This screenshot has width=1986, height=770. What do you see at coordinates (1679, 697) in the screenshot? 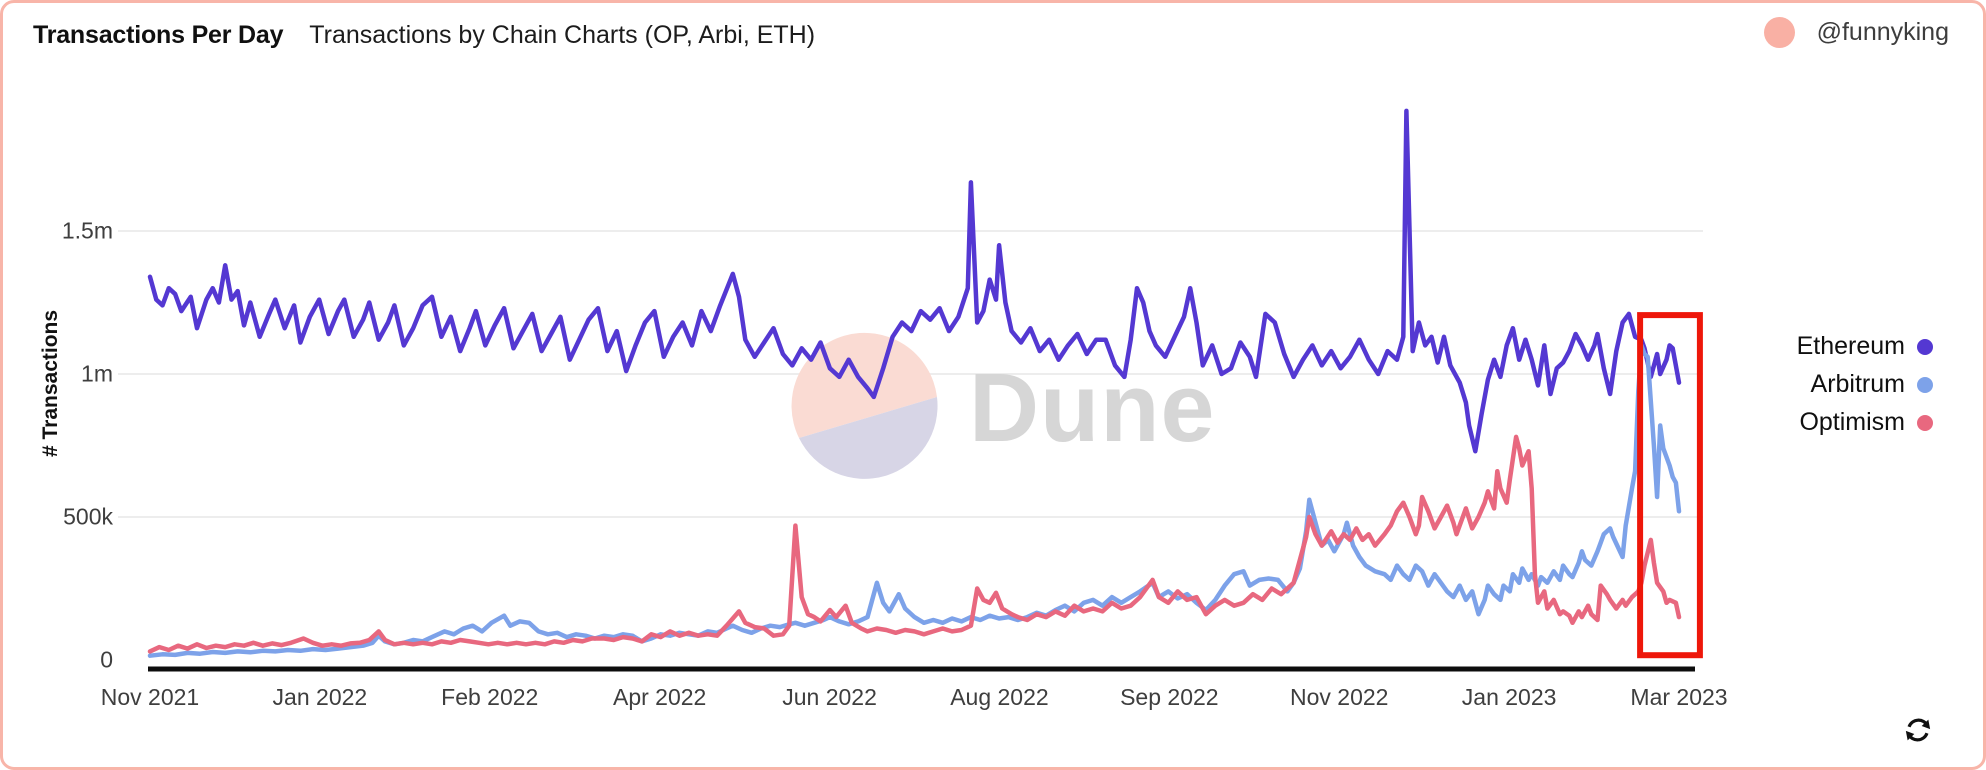
I see `x-tick-label: Mar 2023` at bounding box center [1679, 697].